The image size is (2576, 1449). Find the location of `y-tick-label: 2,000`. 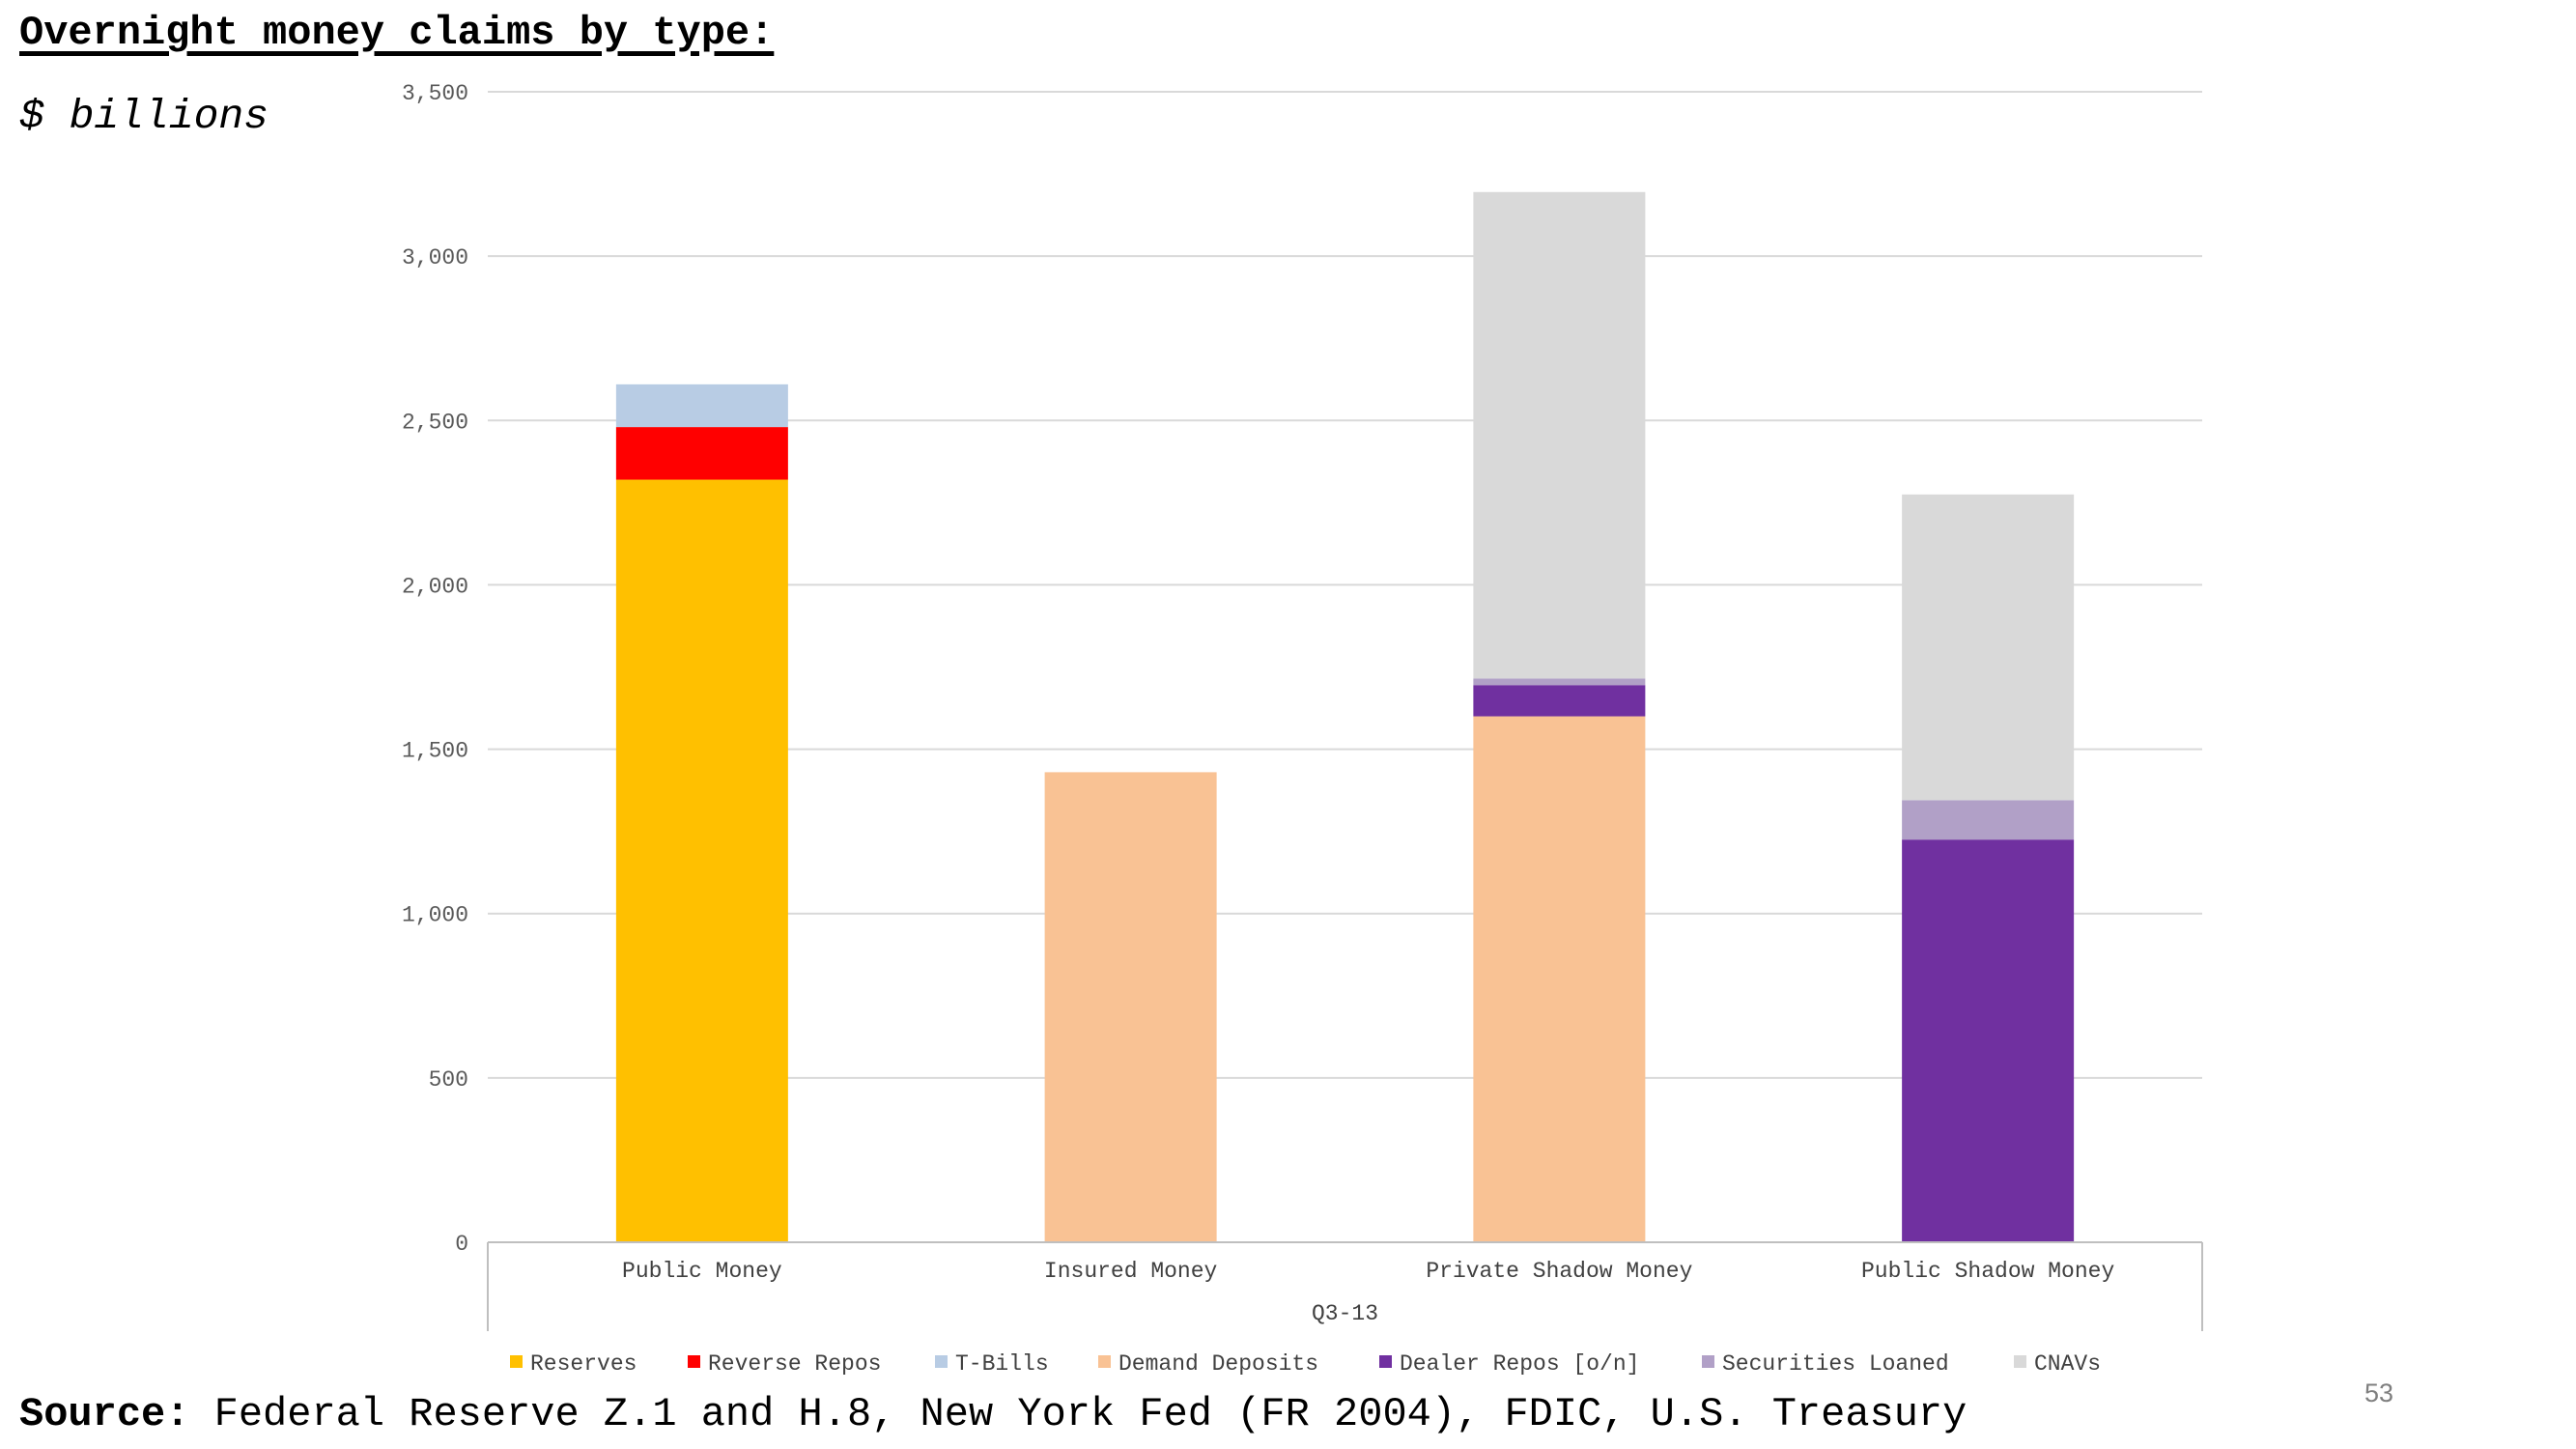

y-tick-label: 2,000 is located at coordinates (435, 586).